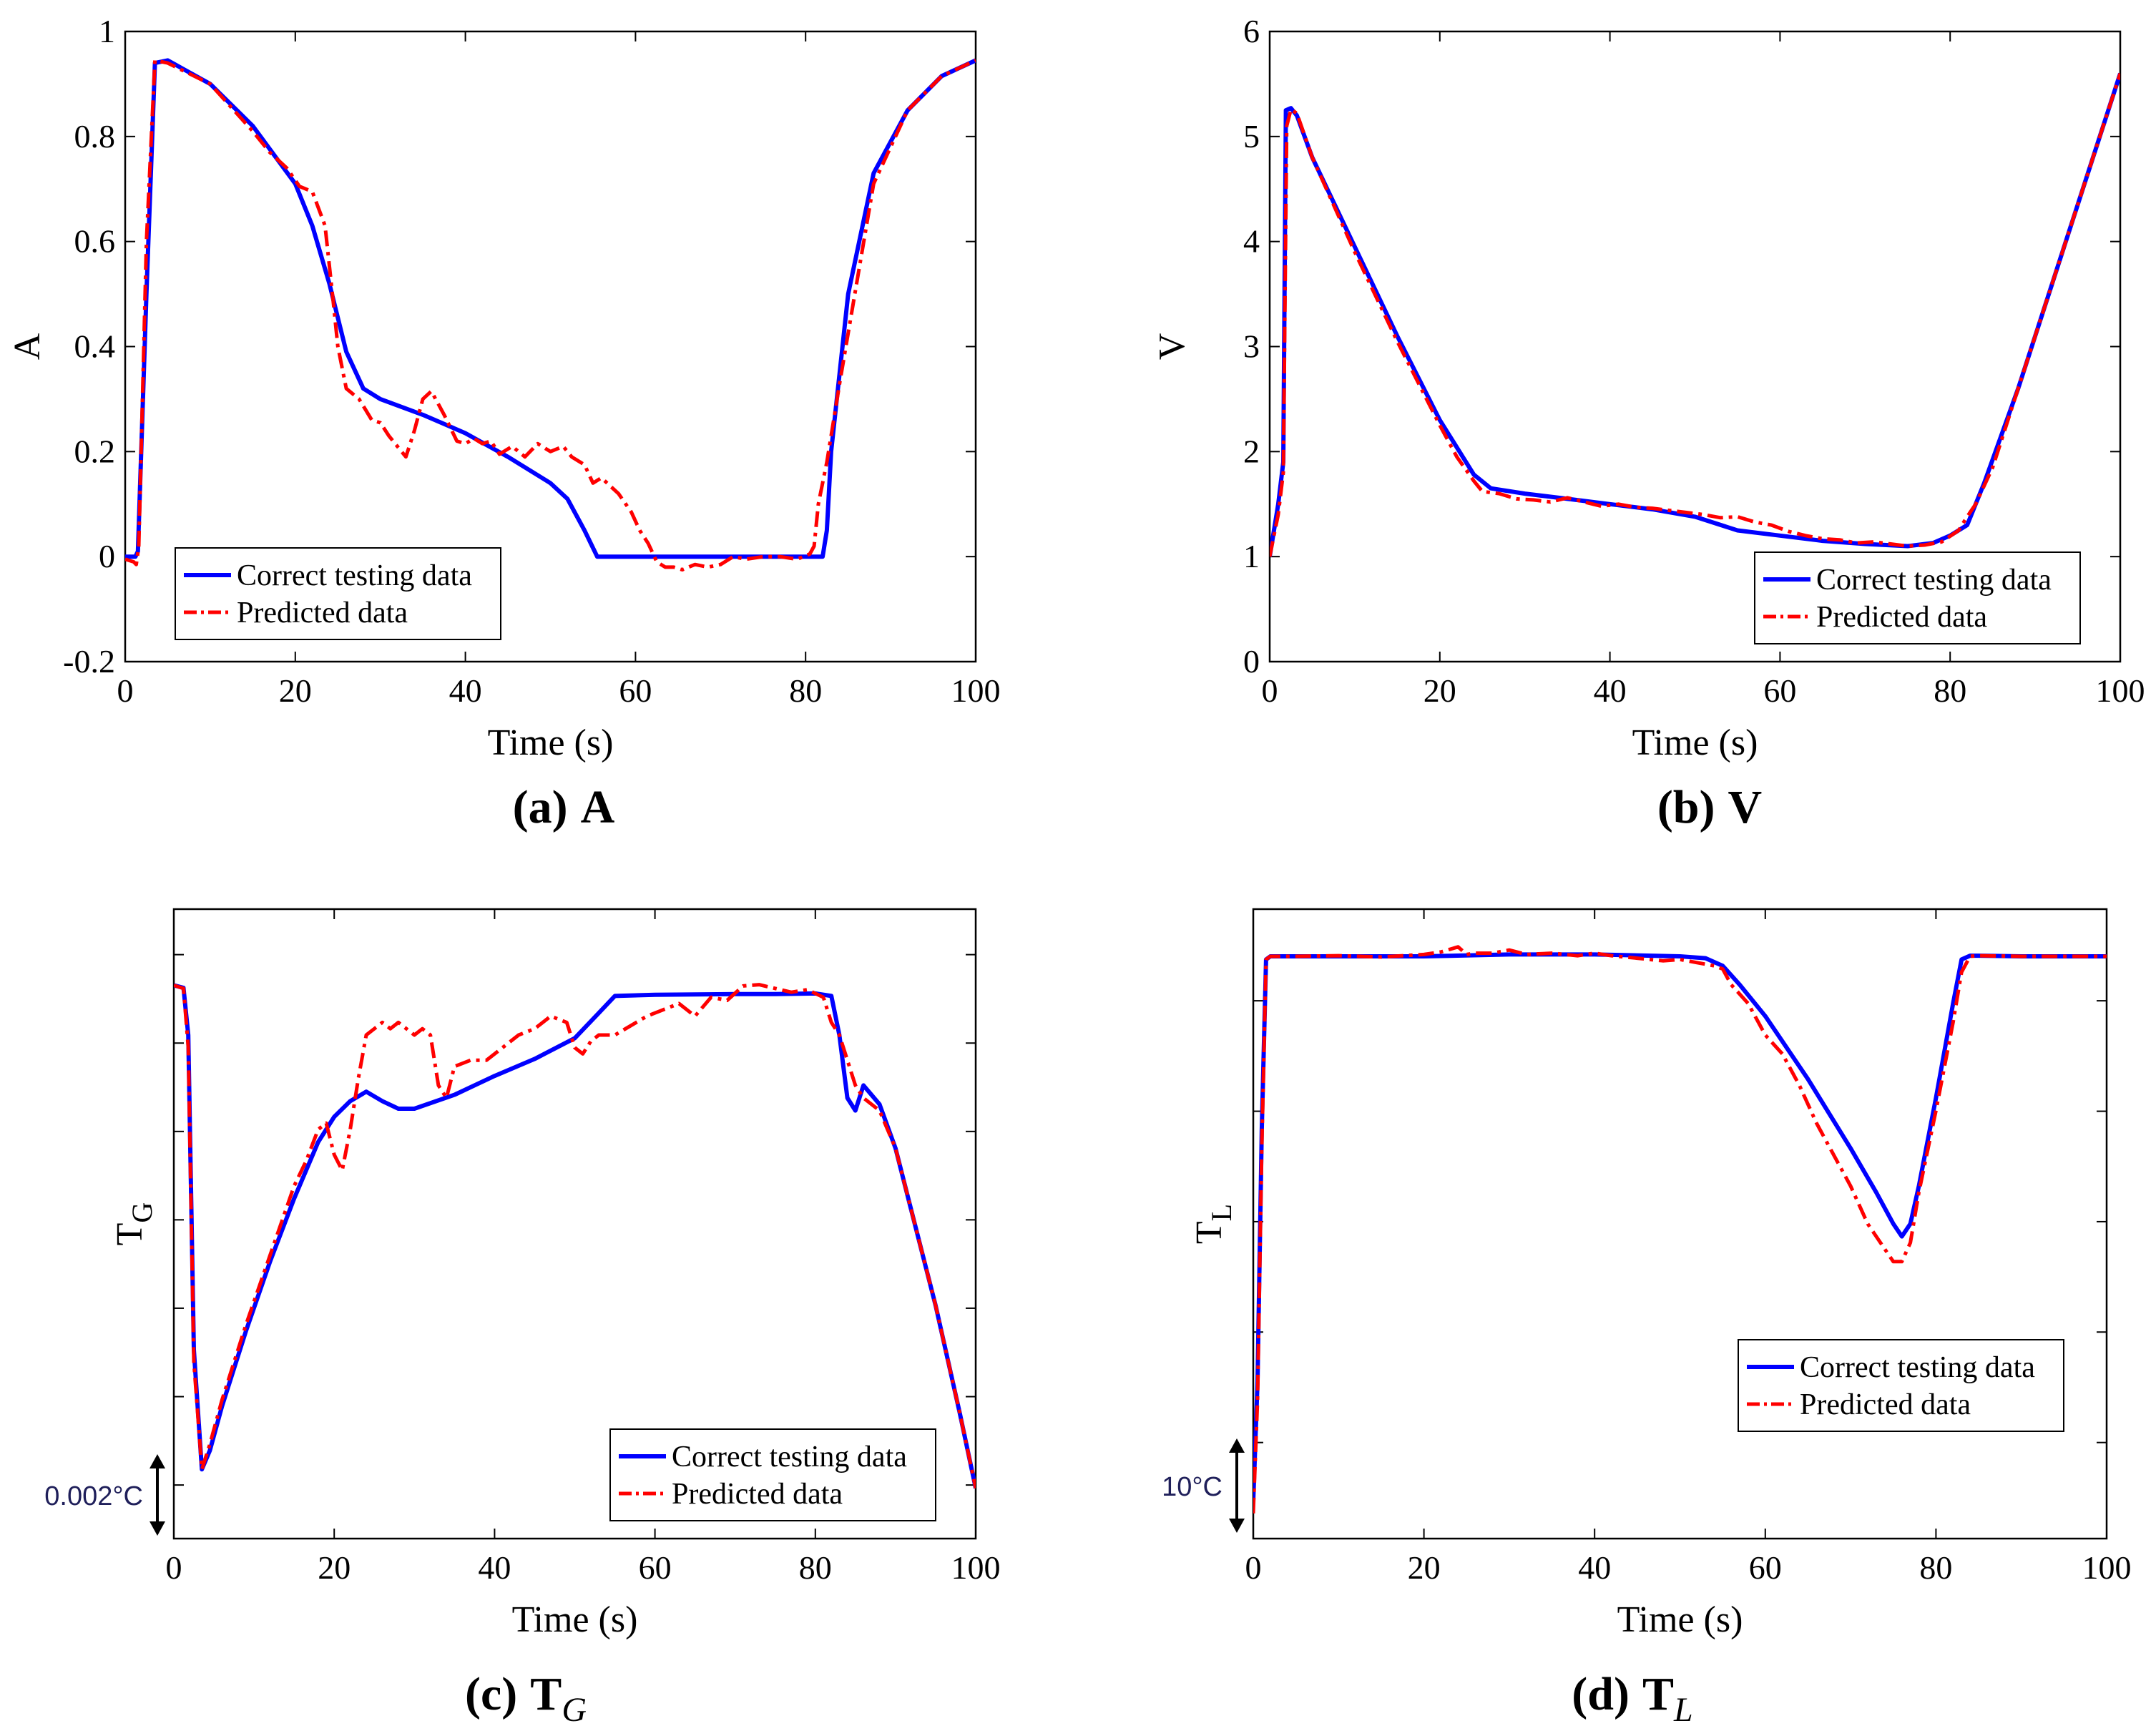 The image size is (2156, 1736). What do you see at coordinates (95, 136) in the screenshot?
I see `y-tick-label: 0.8` at bounding box center [95, 136].